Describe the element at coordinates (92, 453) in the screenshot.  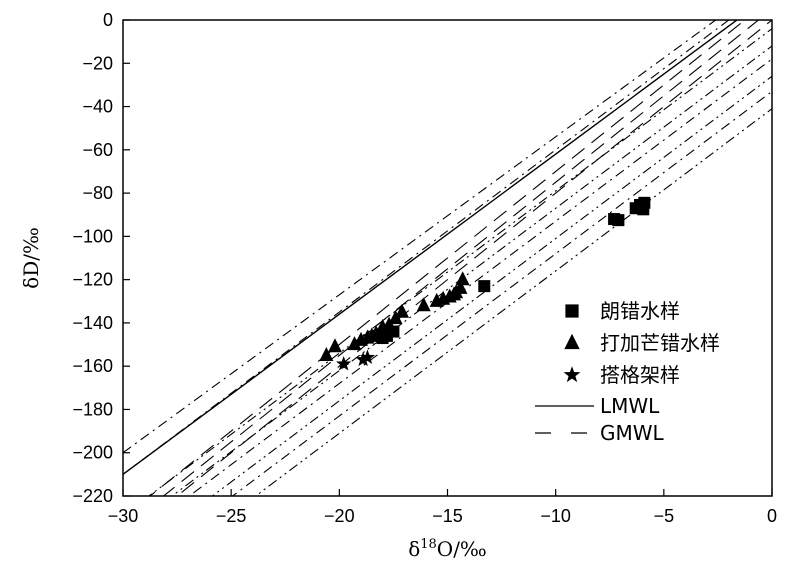
I see `y-tick-label: −200` at that location.